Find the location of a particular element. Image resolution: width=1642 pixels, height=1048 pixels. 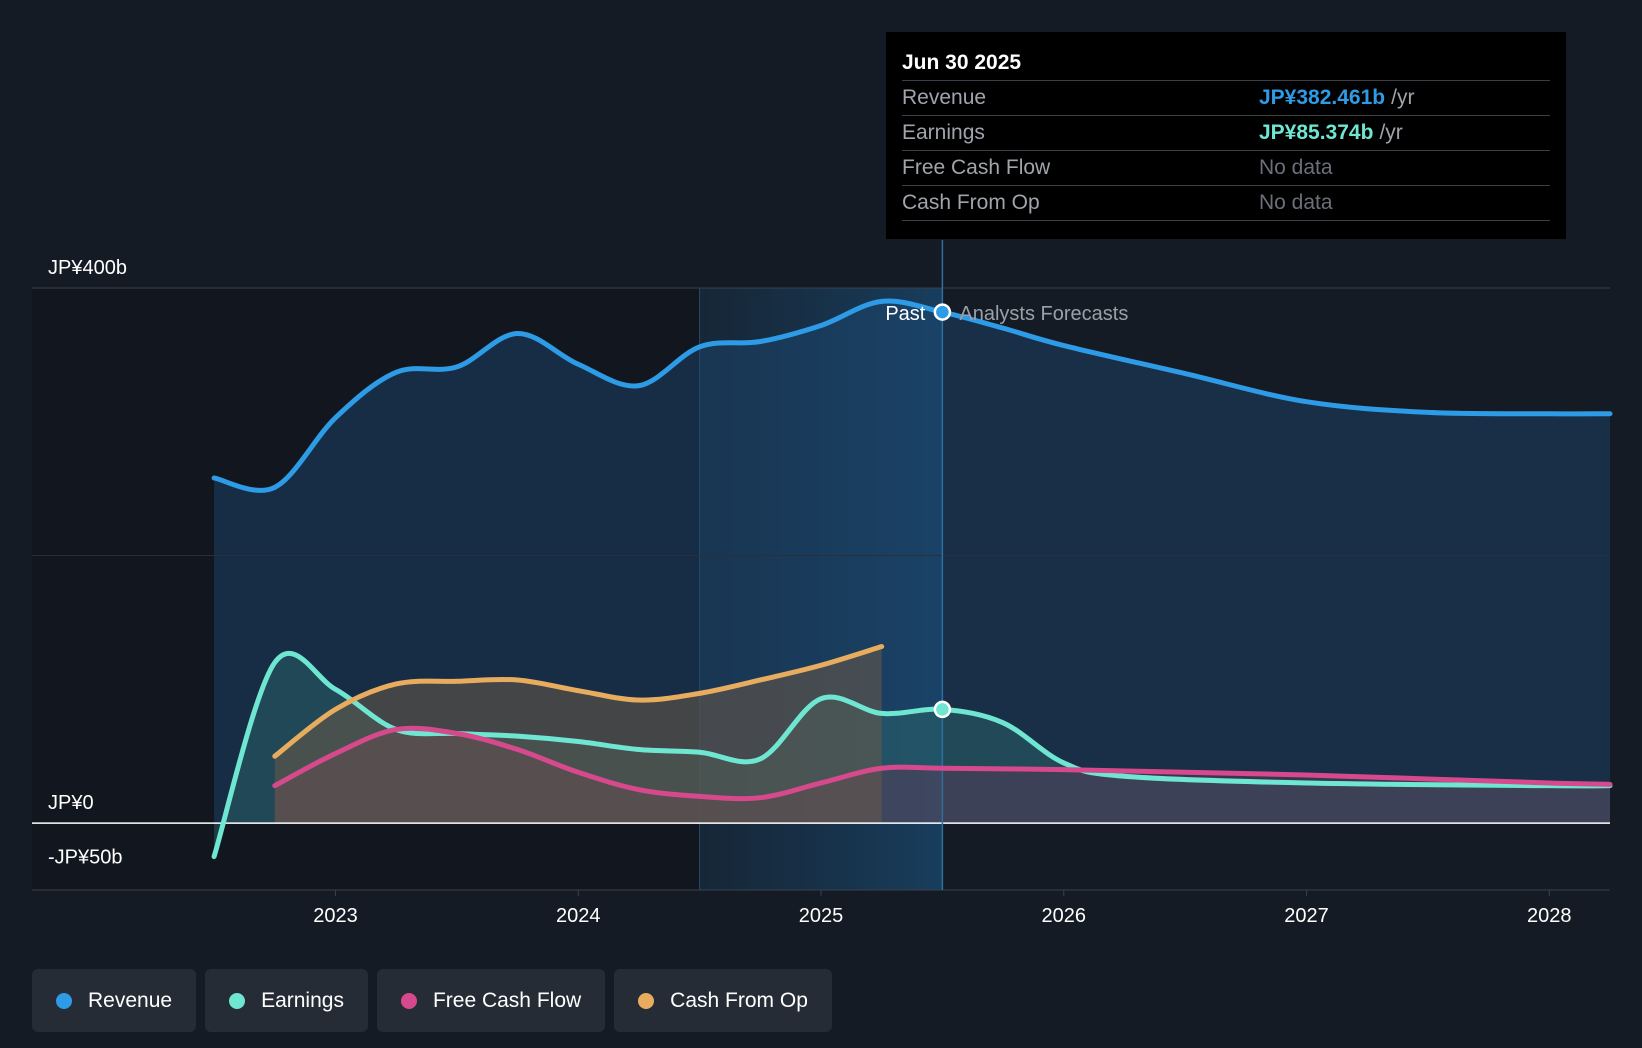

legend-item-cash-from-op: Cash From Op is located at coordinates (723, 1000).